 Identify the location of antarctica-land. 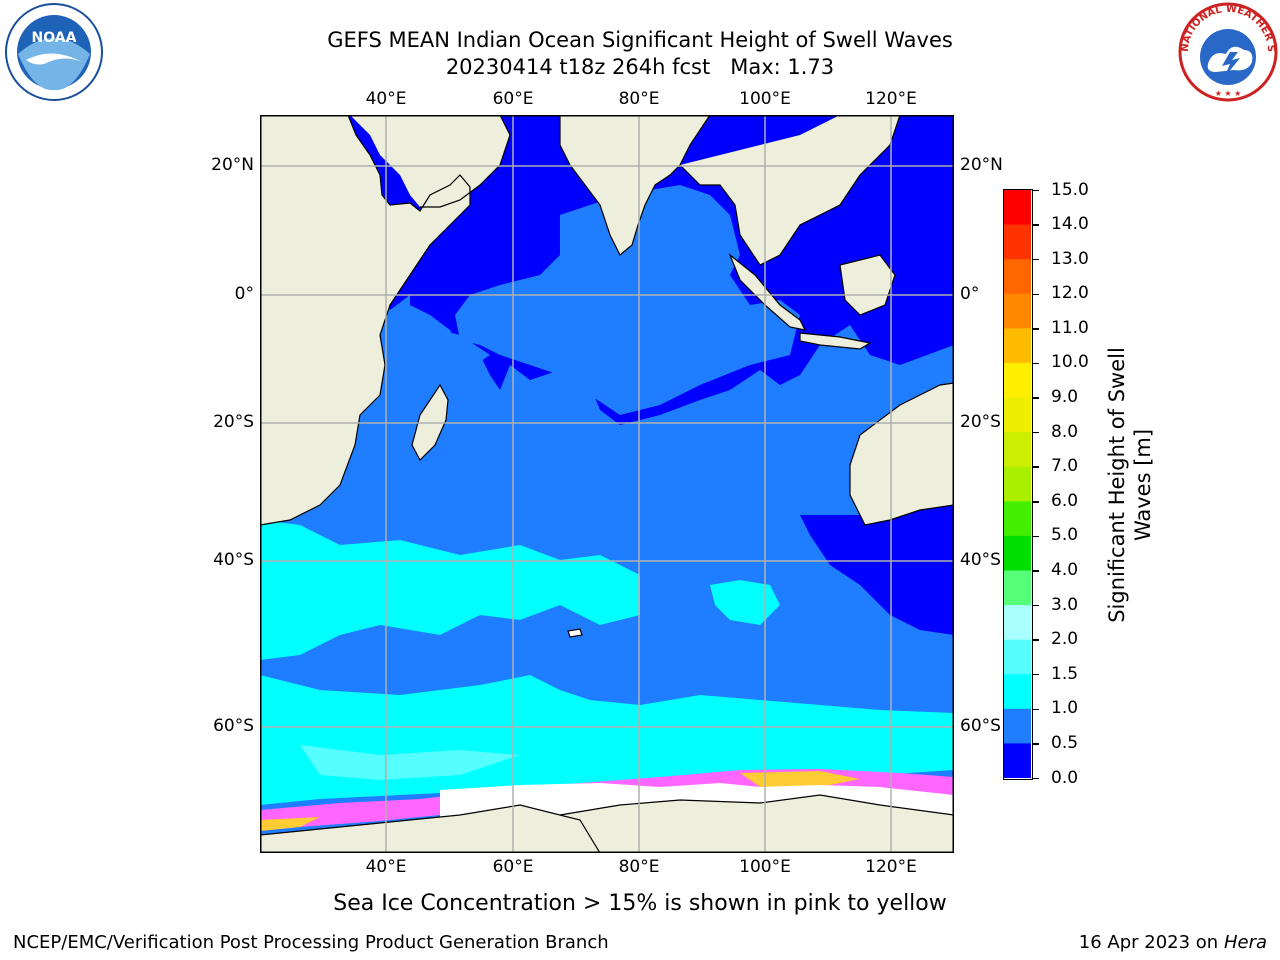
(430, 829).